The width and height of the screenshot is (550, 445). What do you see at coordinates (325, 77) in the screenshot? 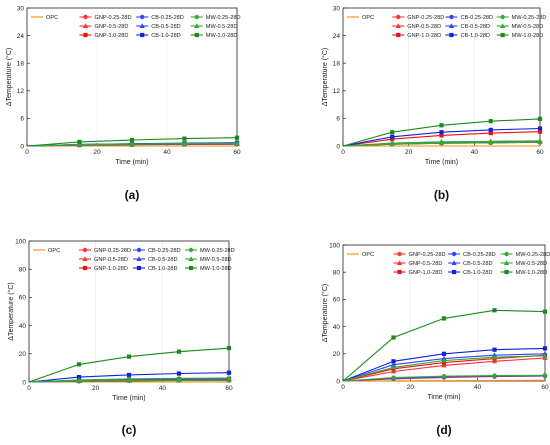
I see `y-axis-label: ΔTemperature (°C)` at bounding box center [325, 77].